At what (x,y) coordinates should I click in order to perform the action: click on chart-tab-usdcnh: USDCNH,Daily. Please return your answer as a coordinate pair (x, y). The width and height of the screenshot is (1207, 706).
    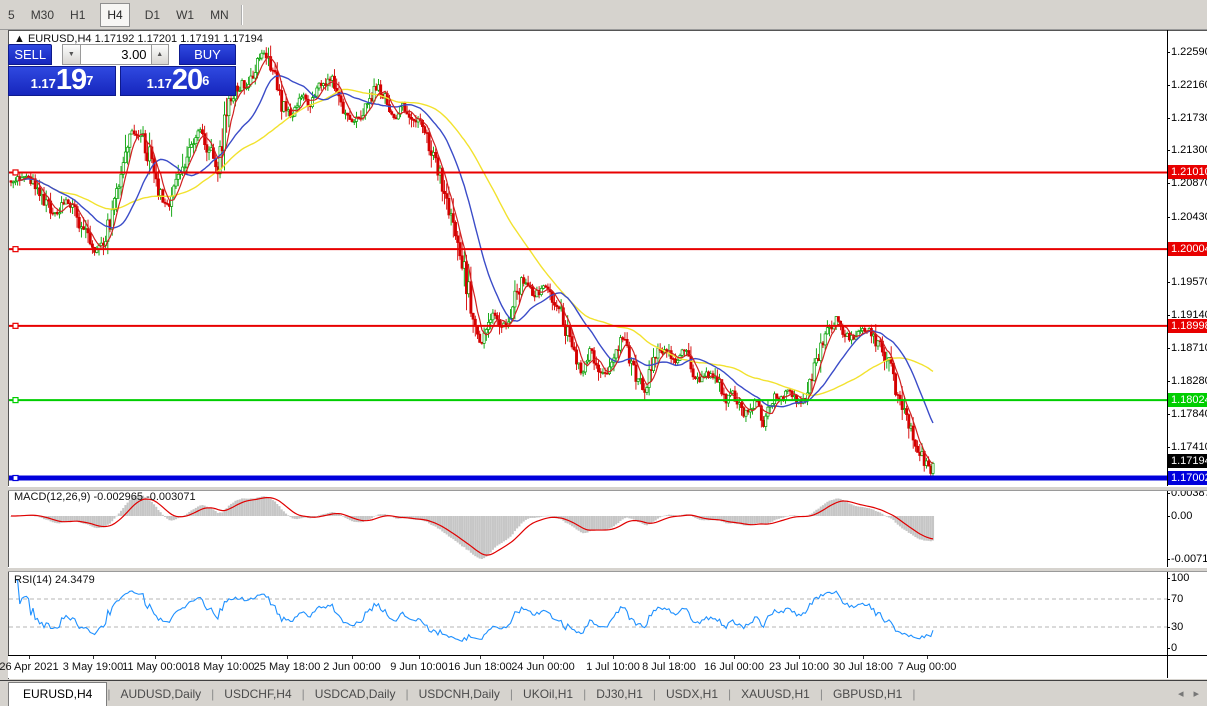
    Looking at the image, I should click on (459, 694).